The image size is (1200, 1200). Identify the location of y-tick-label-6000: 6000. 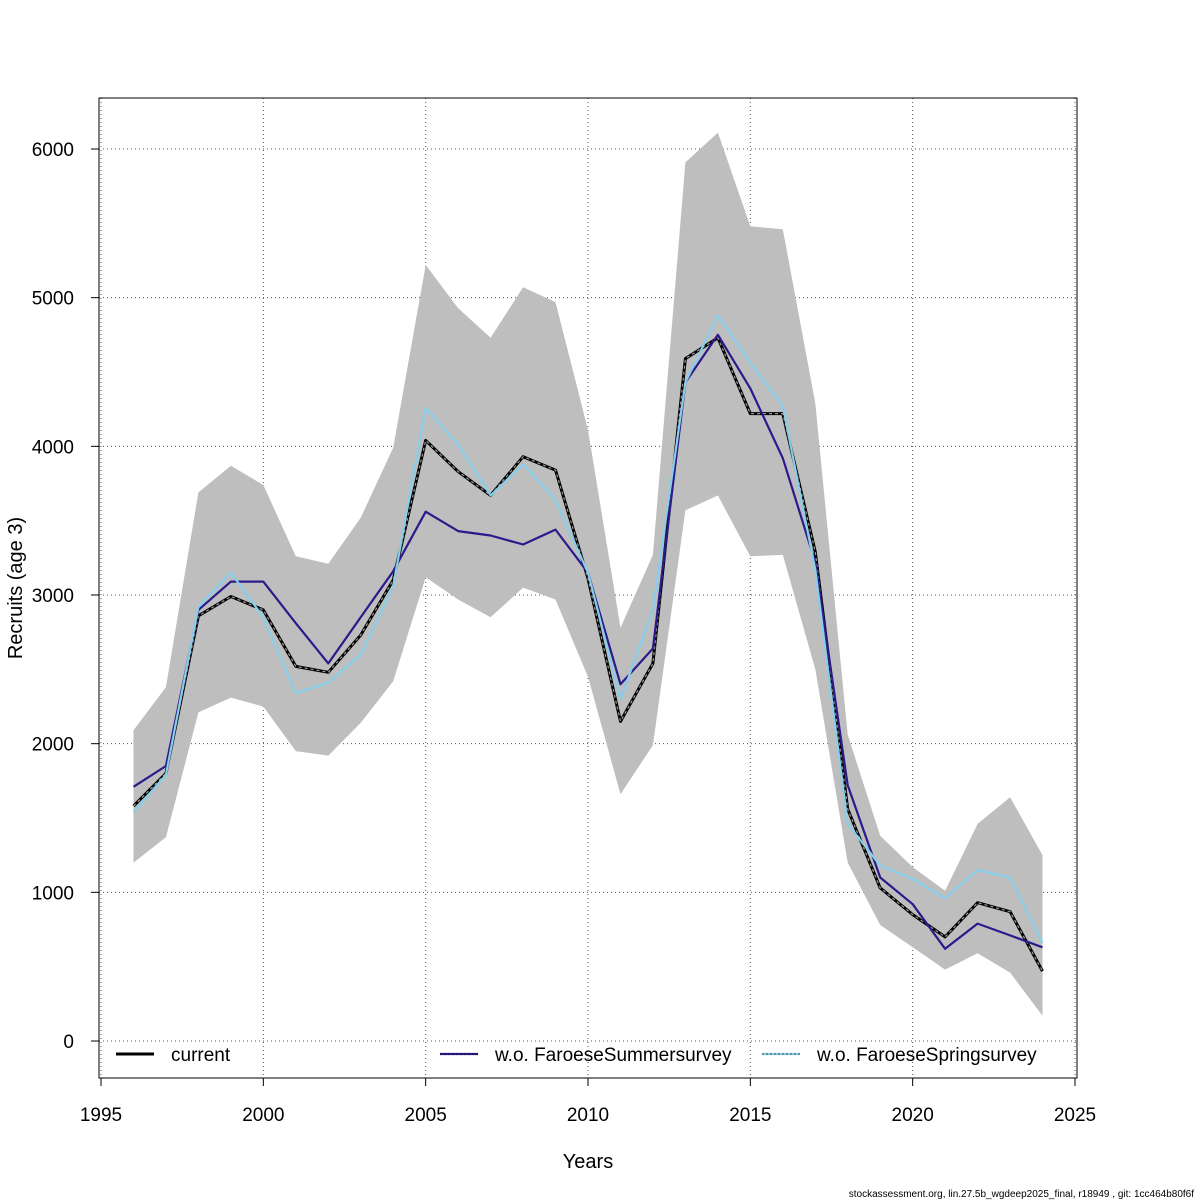
(53, 150).